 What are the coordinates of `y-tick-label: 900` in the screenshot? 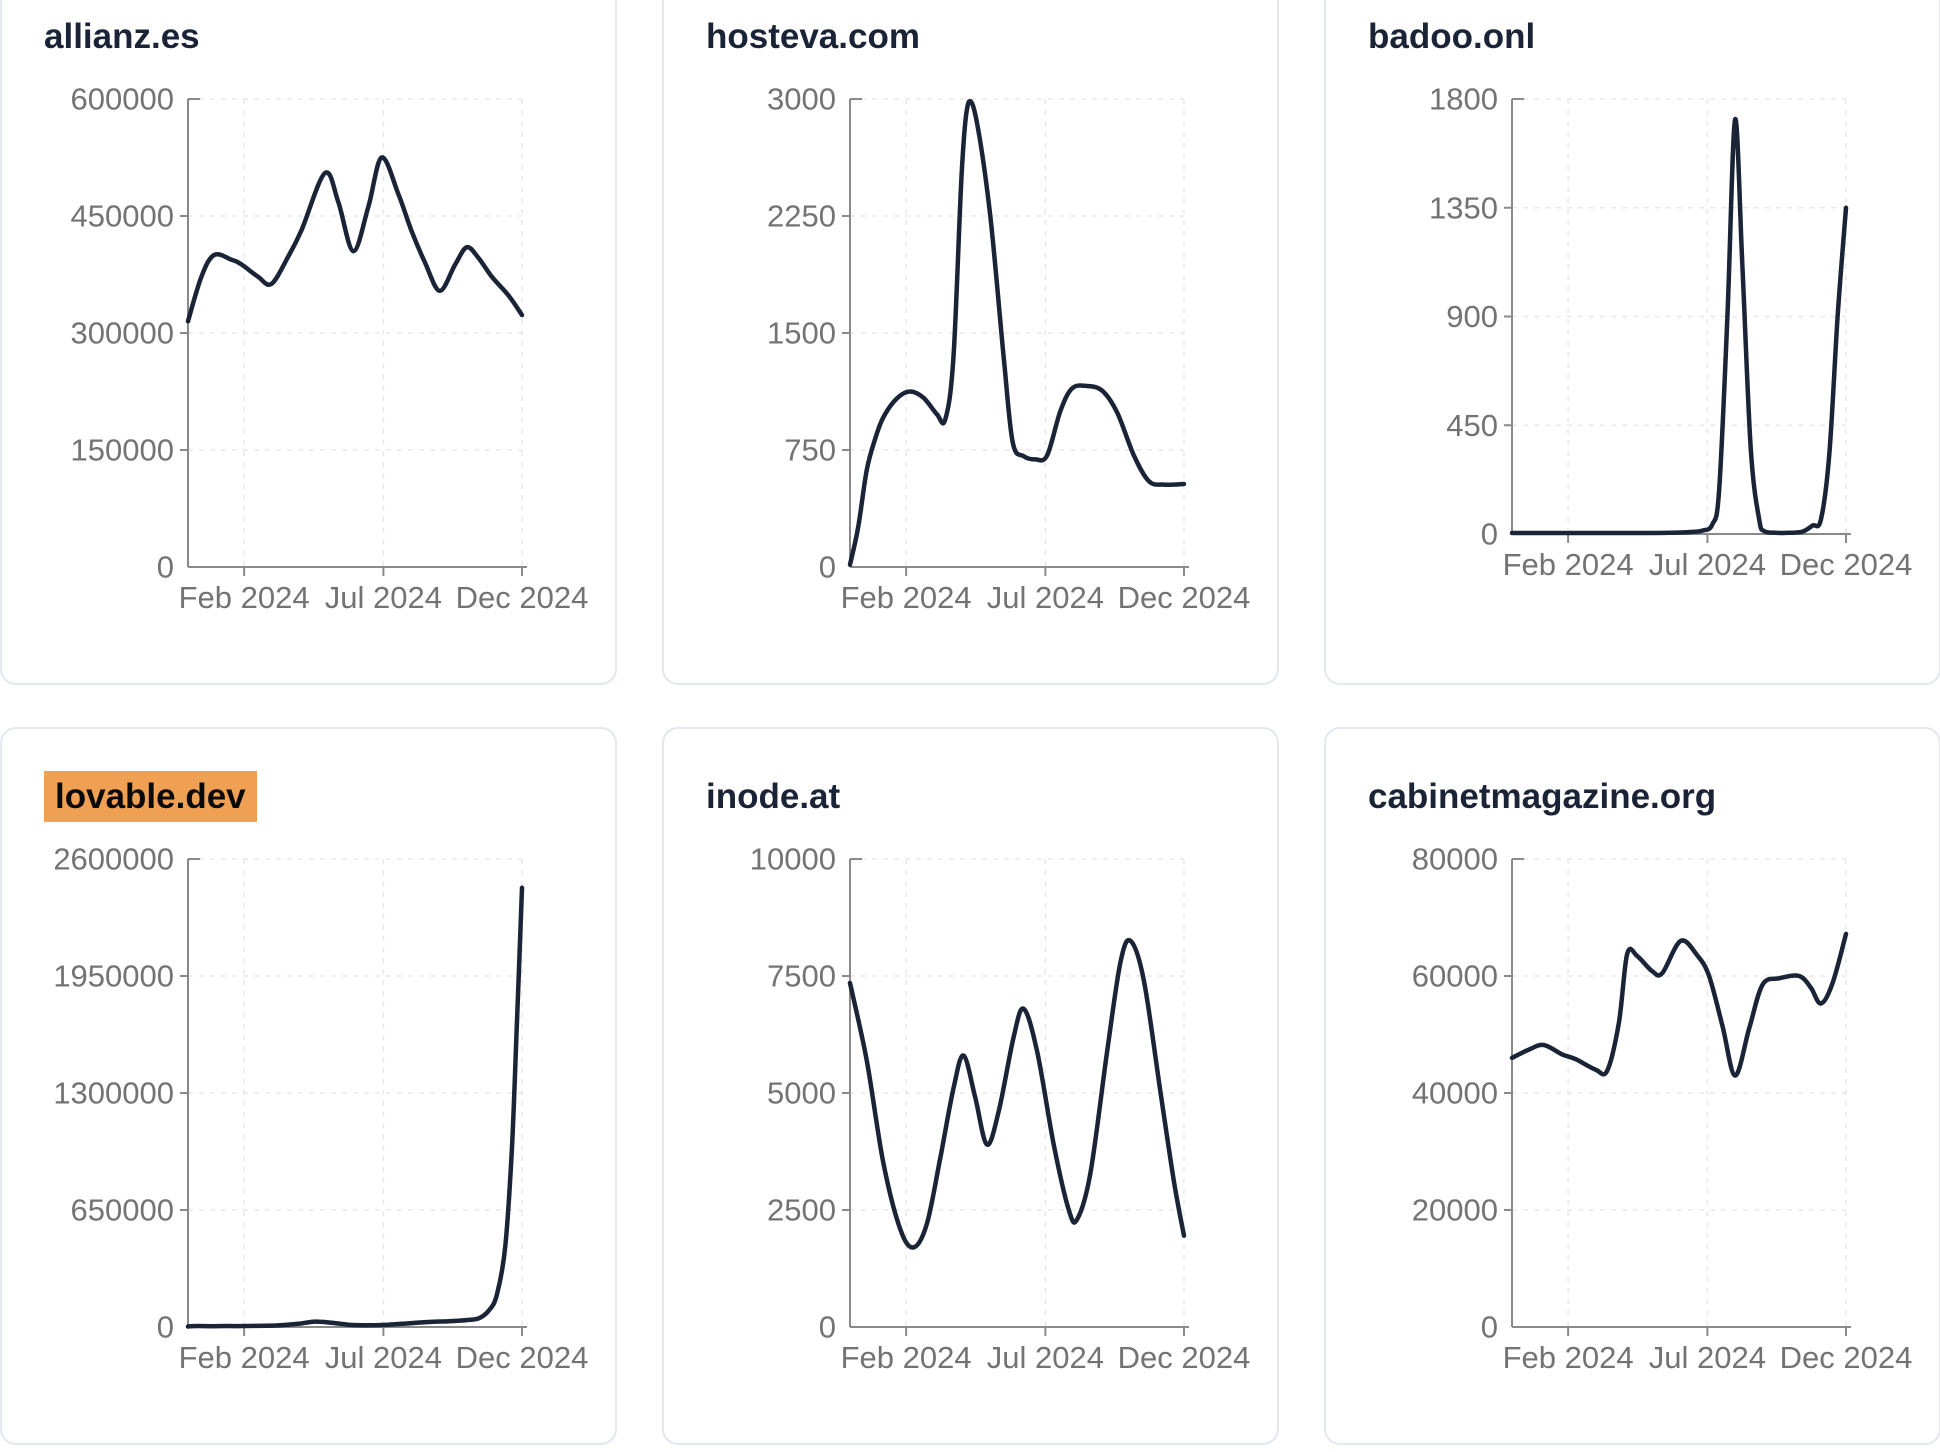 It's located at (1472, 316).